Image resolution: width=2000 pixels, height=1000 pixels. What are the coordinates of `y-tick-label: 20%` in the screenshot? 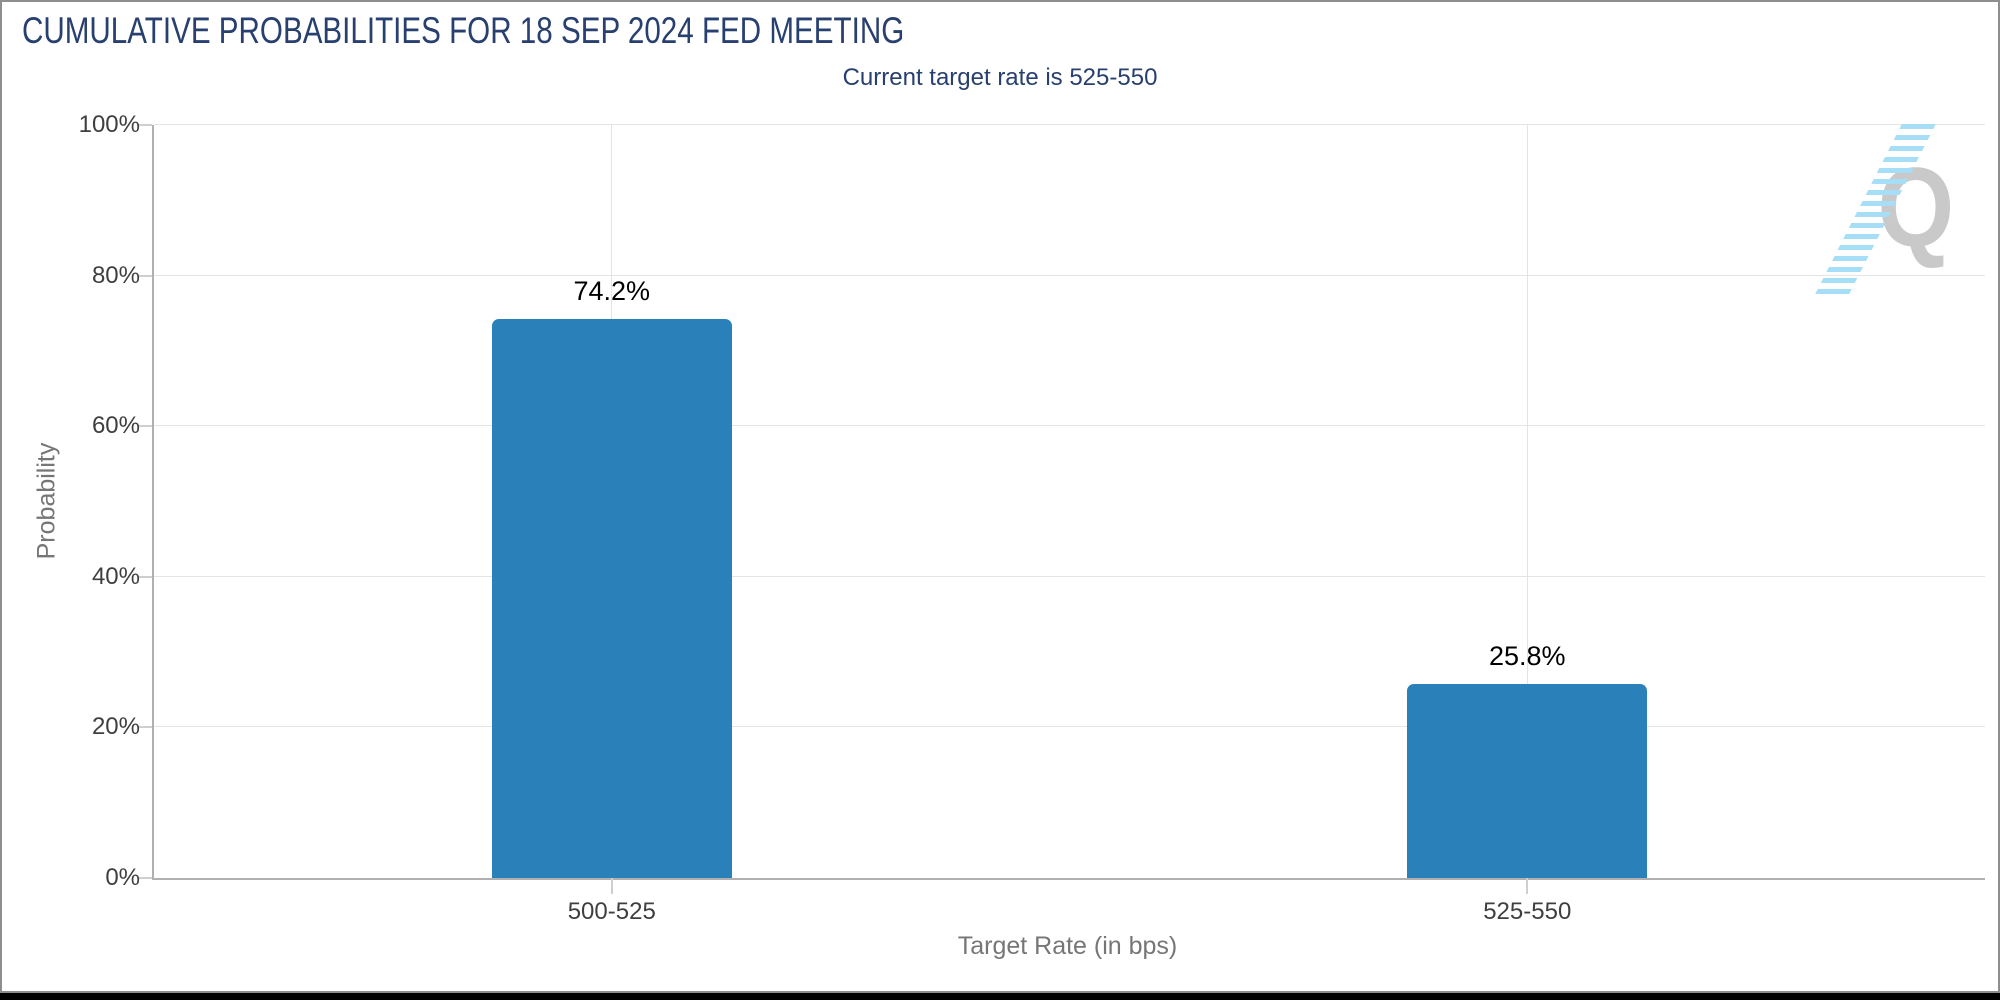 It's located at (115, 727).